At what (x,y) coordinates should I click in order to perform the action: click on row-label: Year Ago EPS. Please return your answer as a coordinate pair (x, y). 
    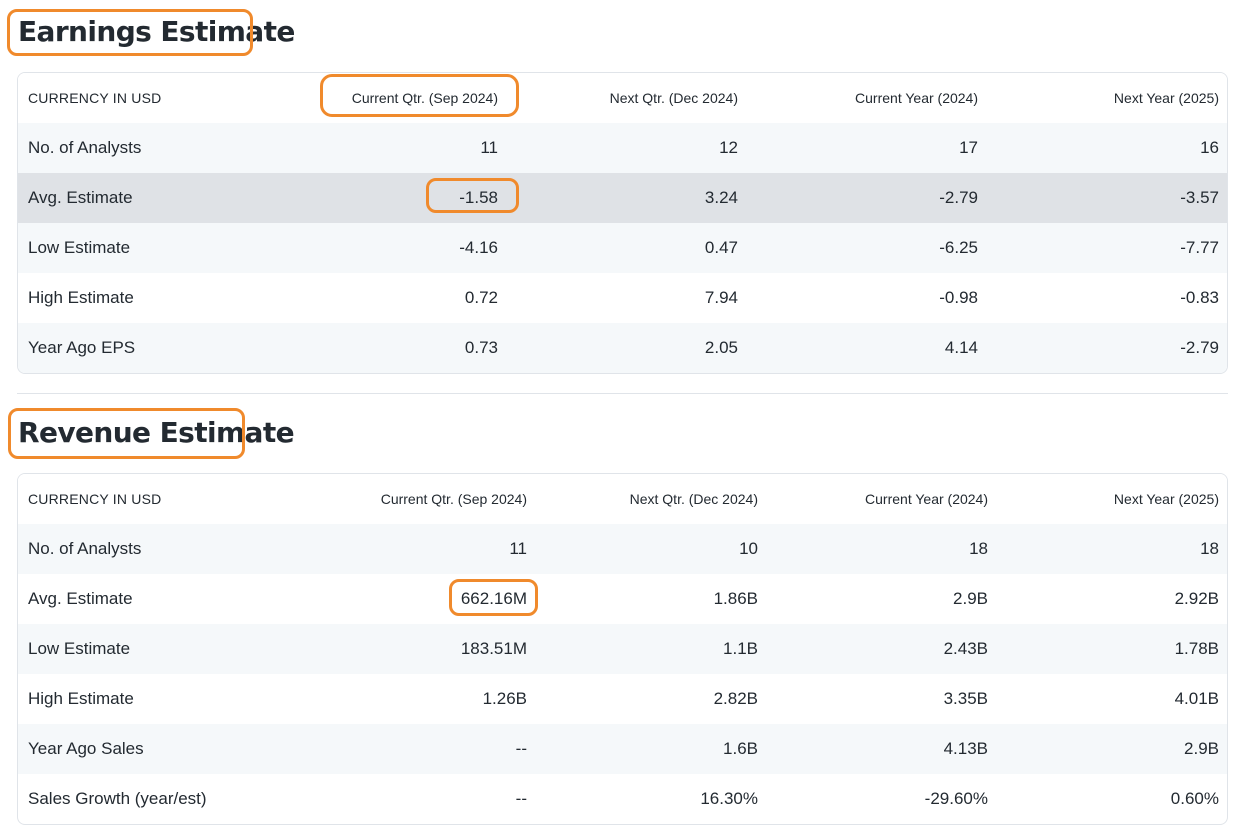
    Looking at the image, I should click on (103, 348).